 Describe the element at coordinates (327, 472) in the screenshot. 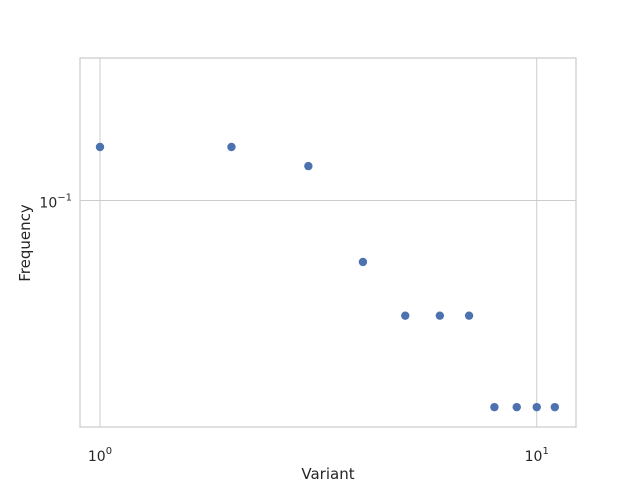

I see `x-axis-label: Variant` at that location.